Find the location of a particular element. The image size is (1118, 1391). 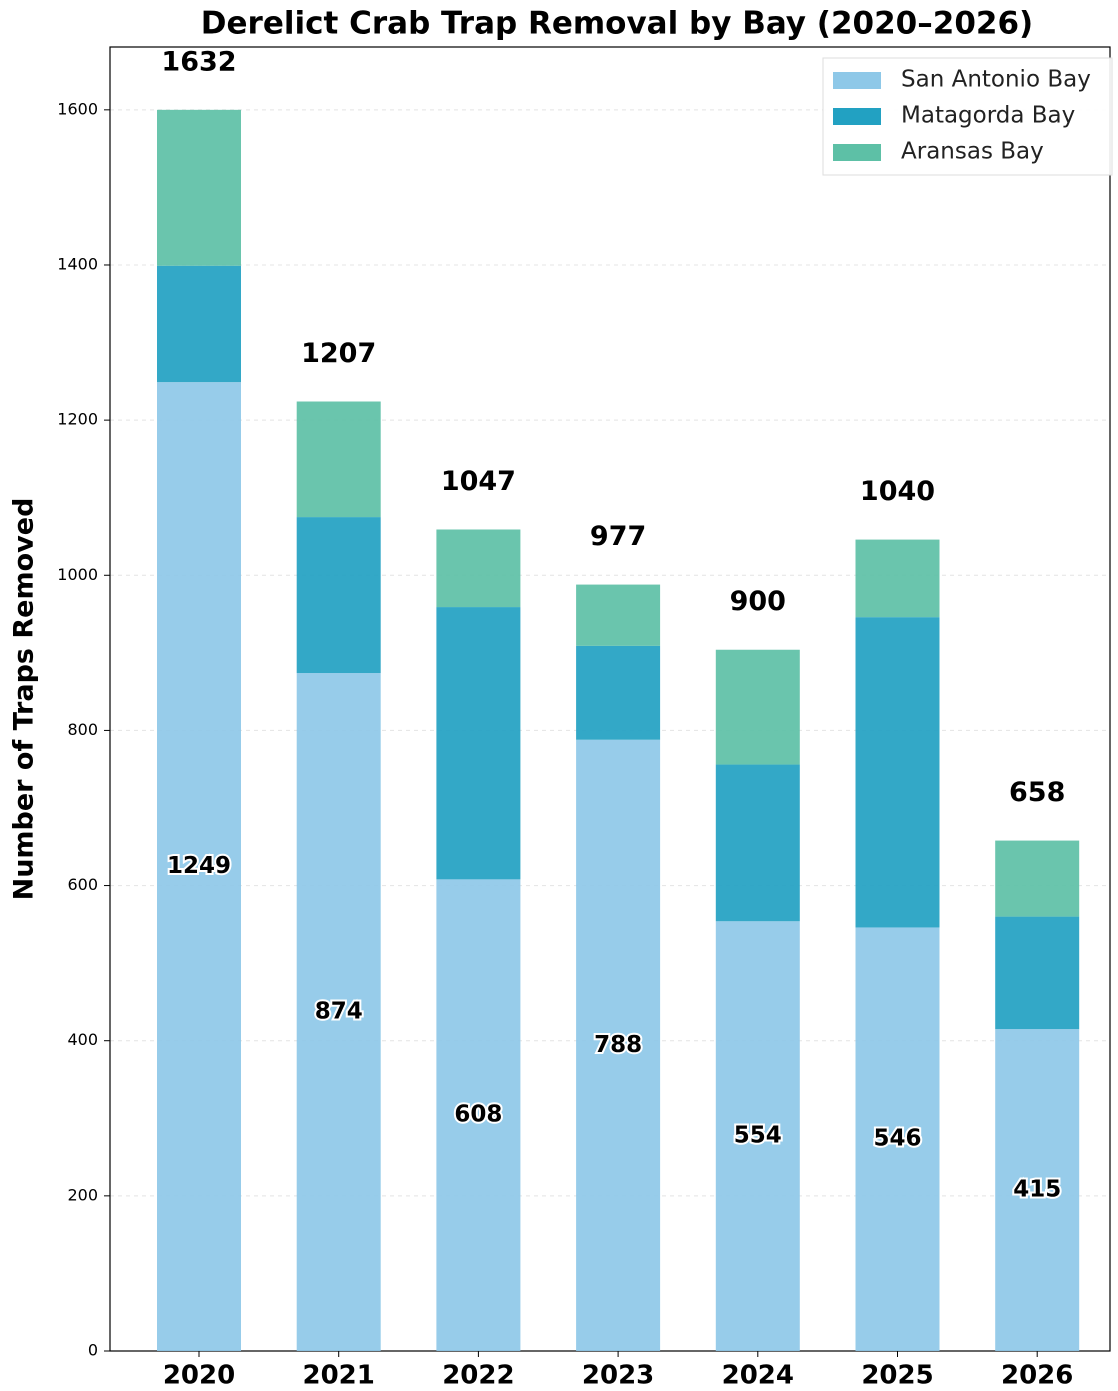

segment-label: 788 is located at coordinates (618, 1045).